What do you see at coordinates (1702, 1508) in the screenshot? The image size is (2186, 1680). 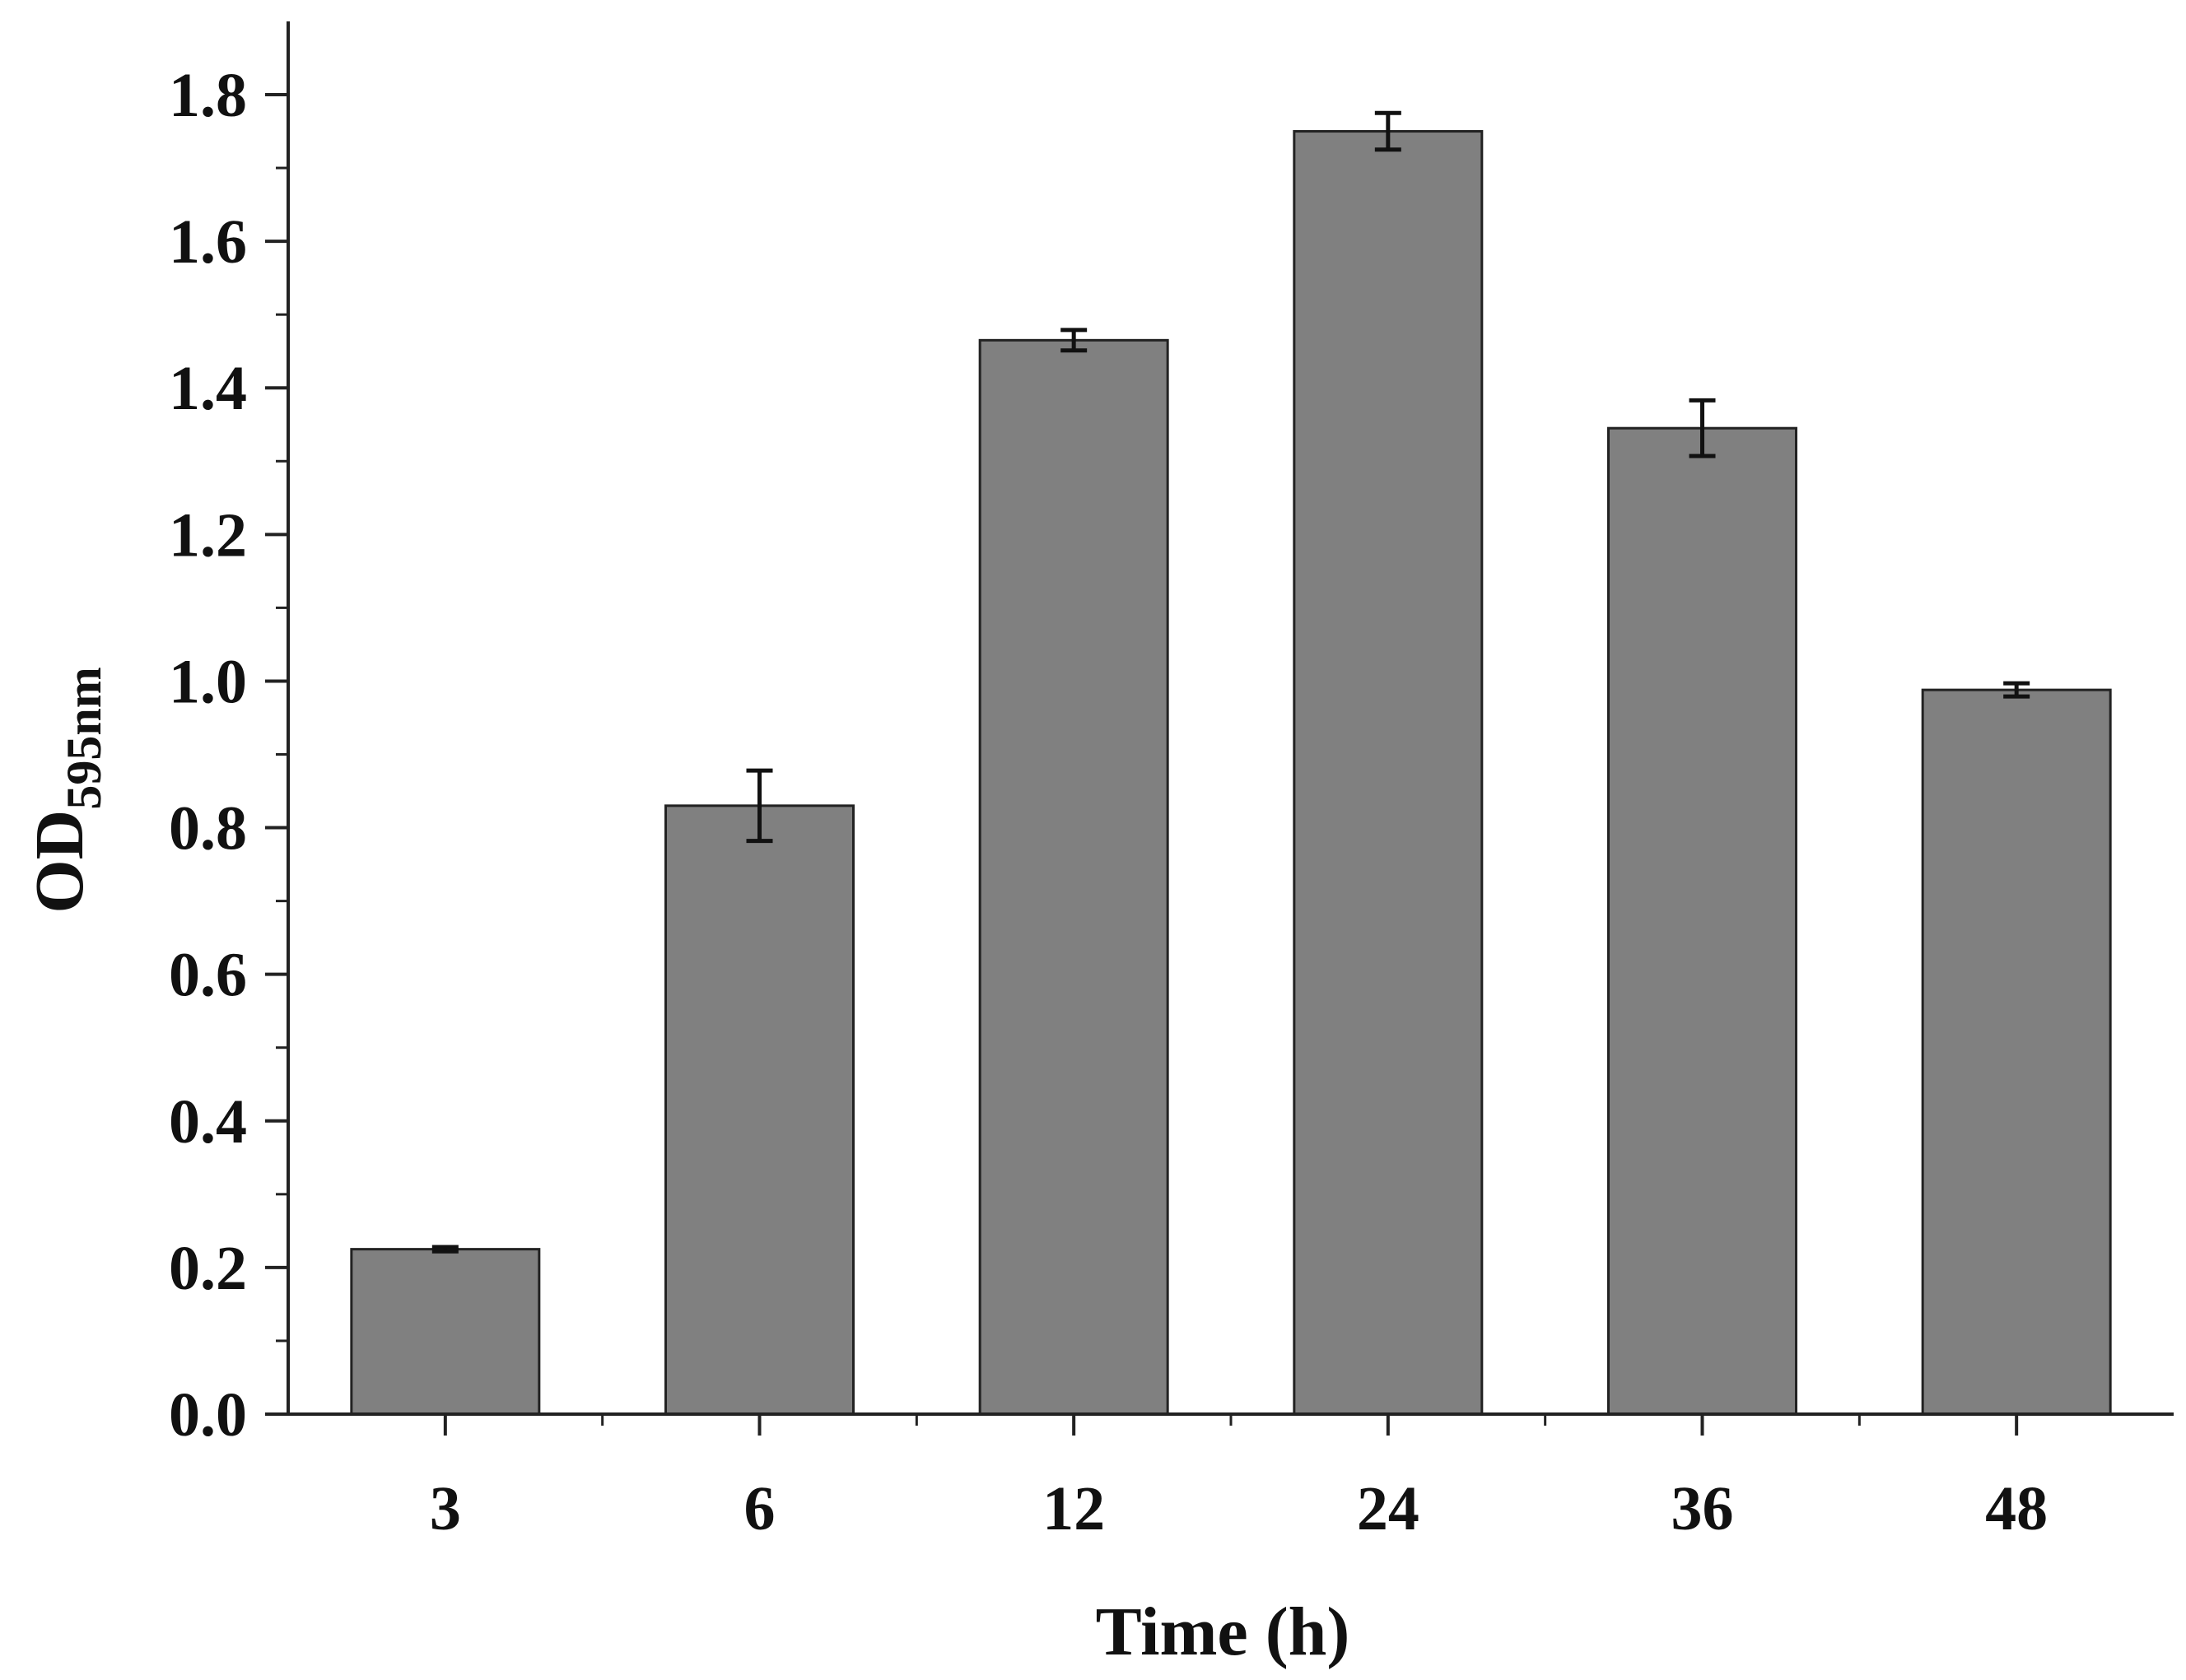 I see `x-tick-label-36: 36` at bounding box center [1702, 1508].